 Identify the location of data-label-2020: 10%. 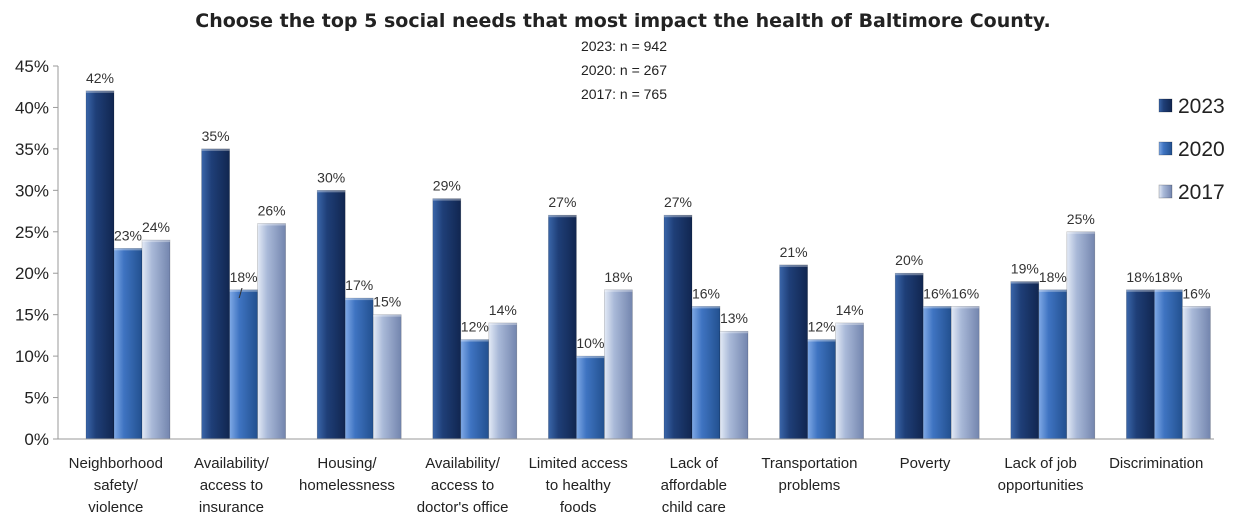
(590, 343).